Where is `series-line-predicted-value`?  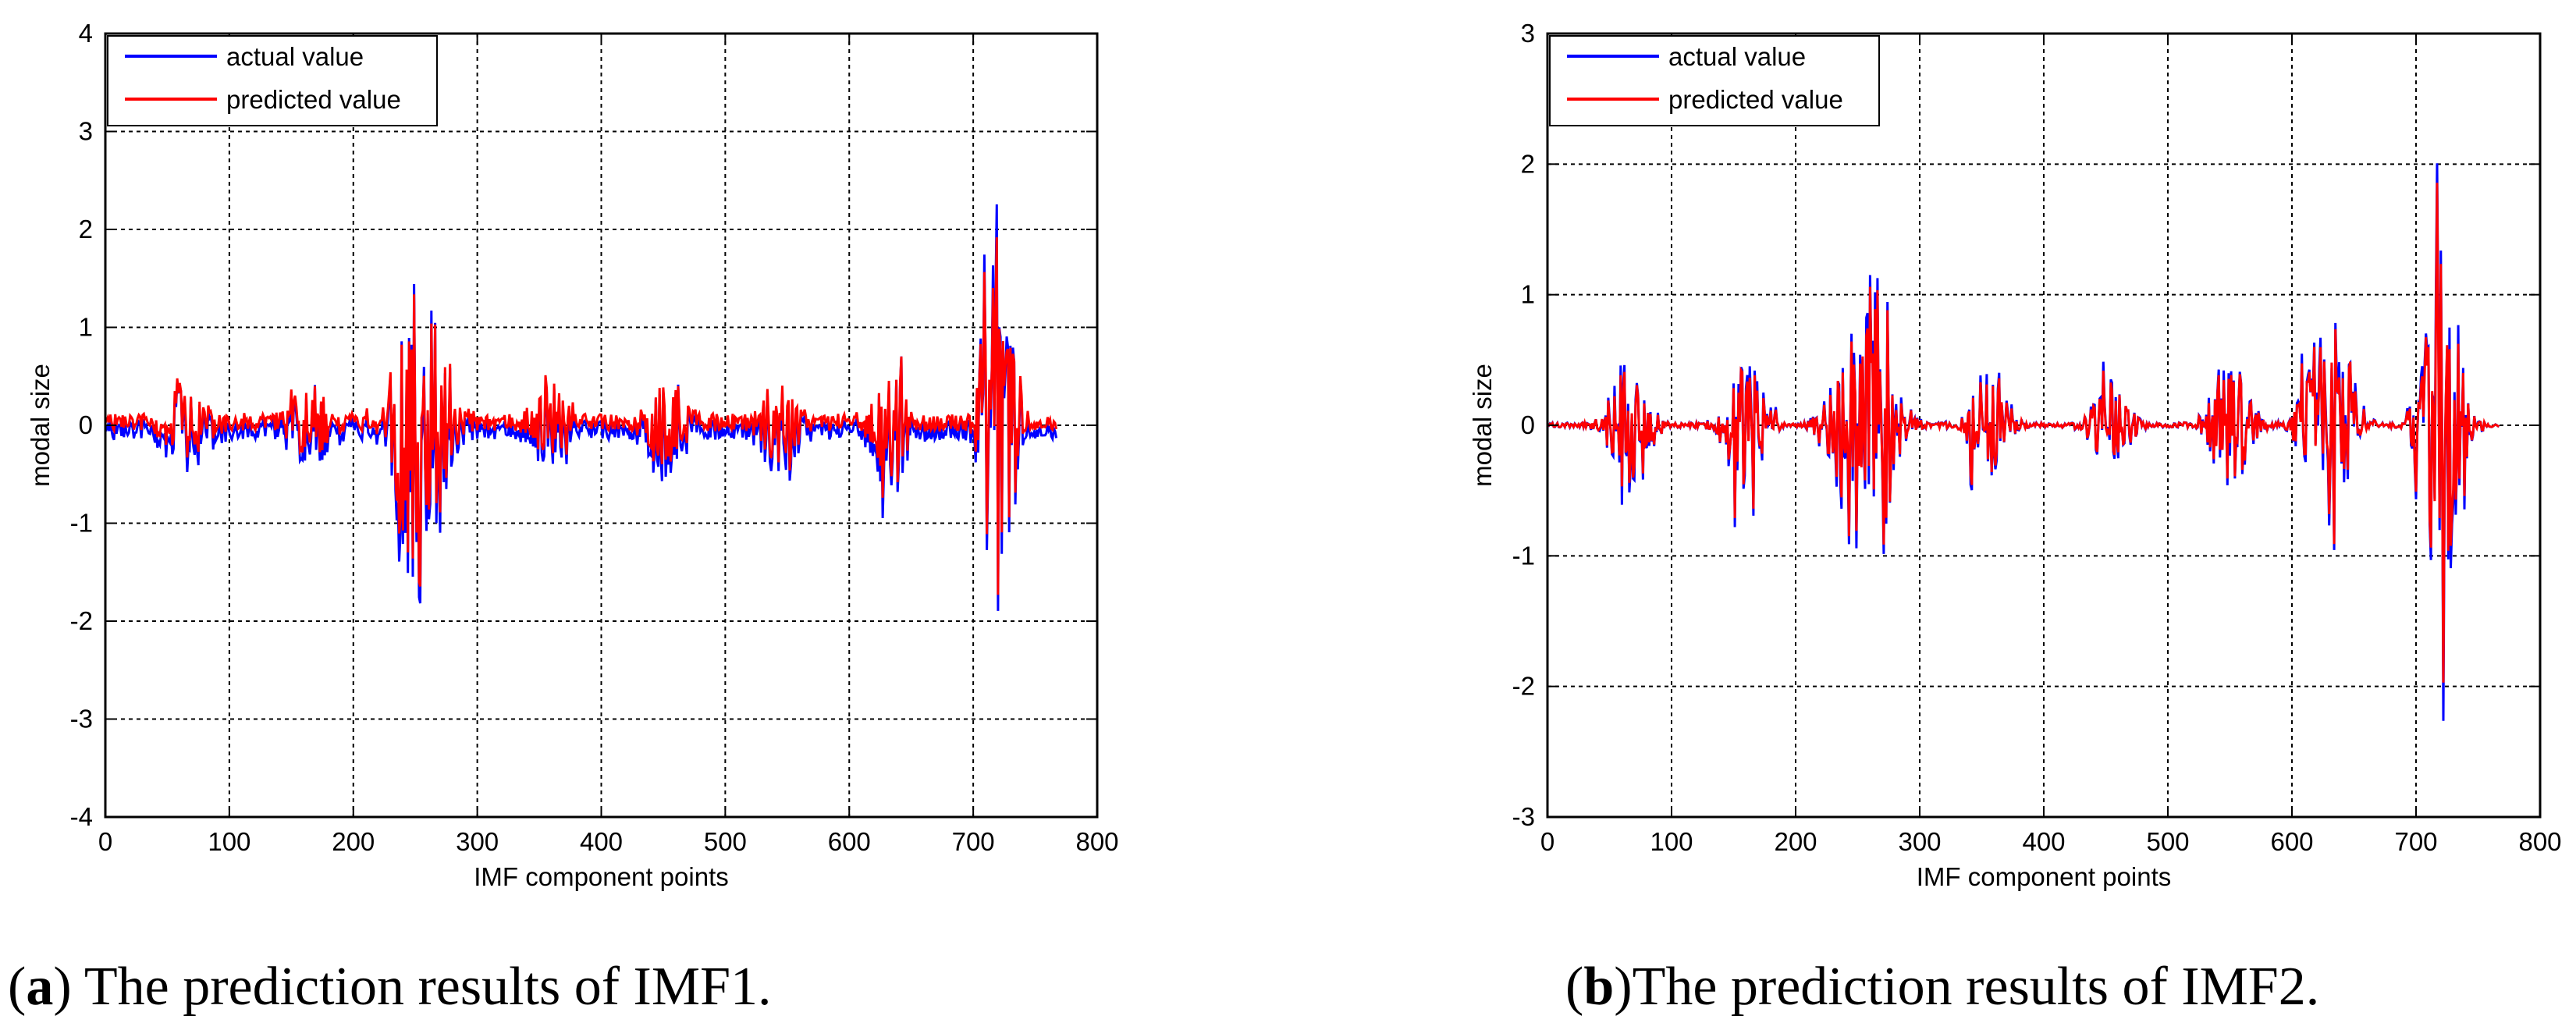 series-line-predicted-value is located at coordinates (581, 416).